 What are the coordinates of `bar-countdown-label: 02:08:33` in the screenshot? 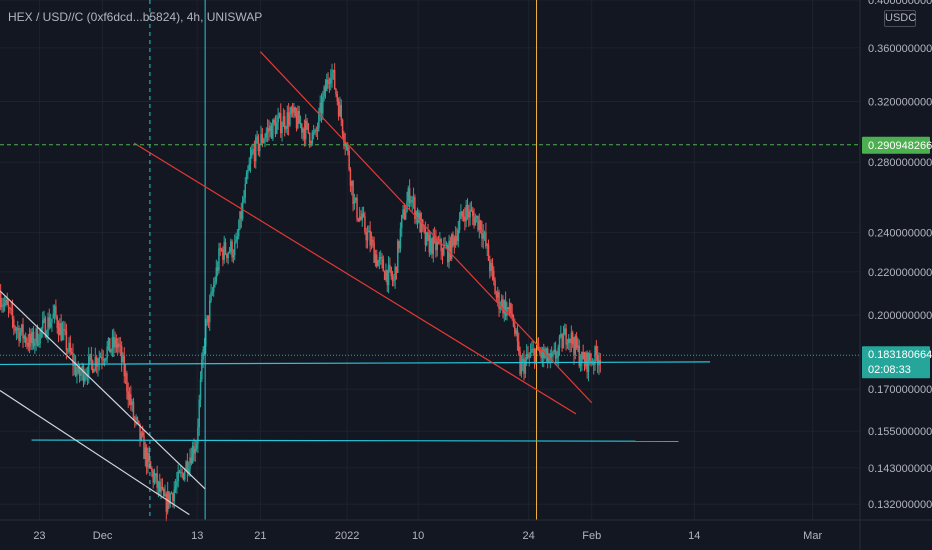 It's located at (889, 370).